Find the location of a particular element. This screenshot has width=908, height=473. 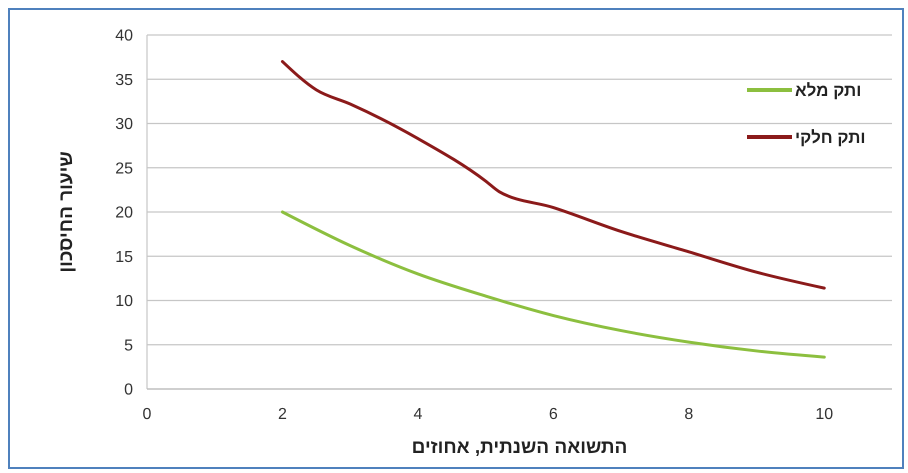

x-tick-label: 10 is located at coordinates (824, 414).